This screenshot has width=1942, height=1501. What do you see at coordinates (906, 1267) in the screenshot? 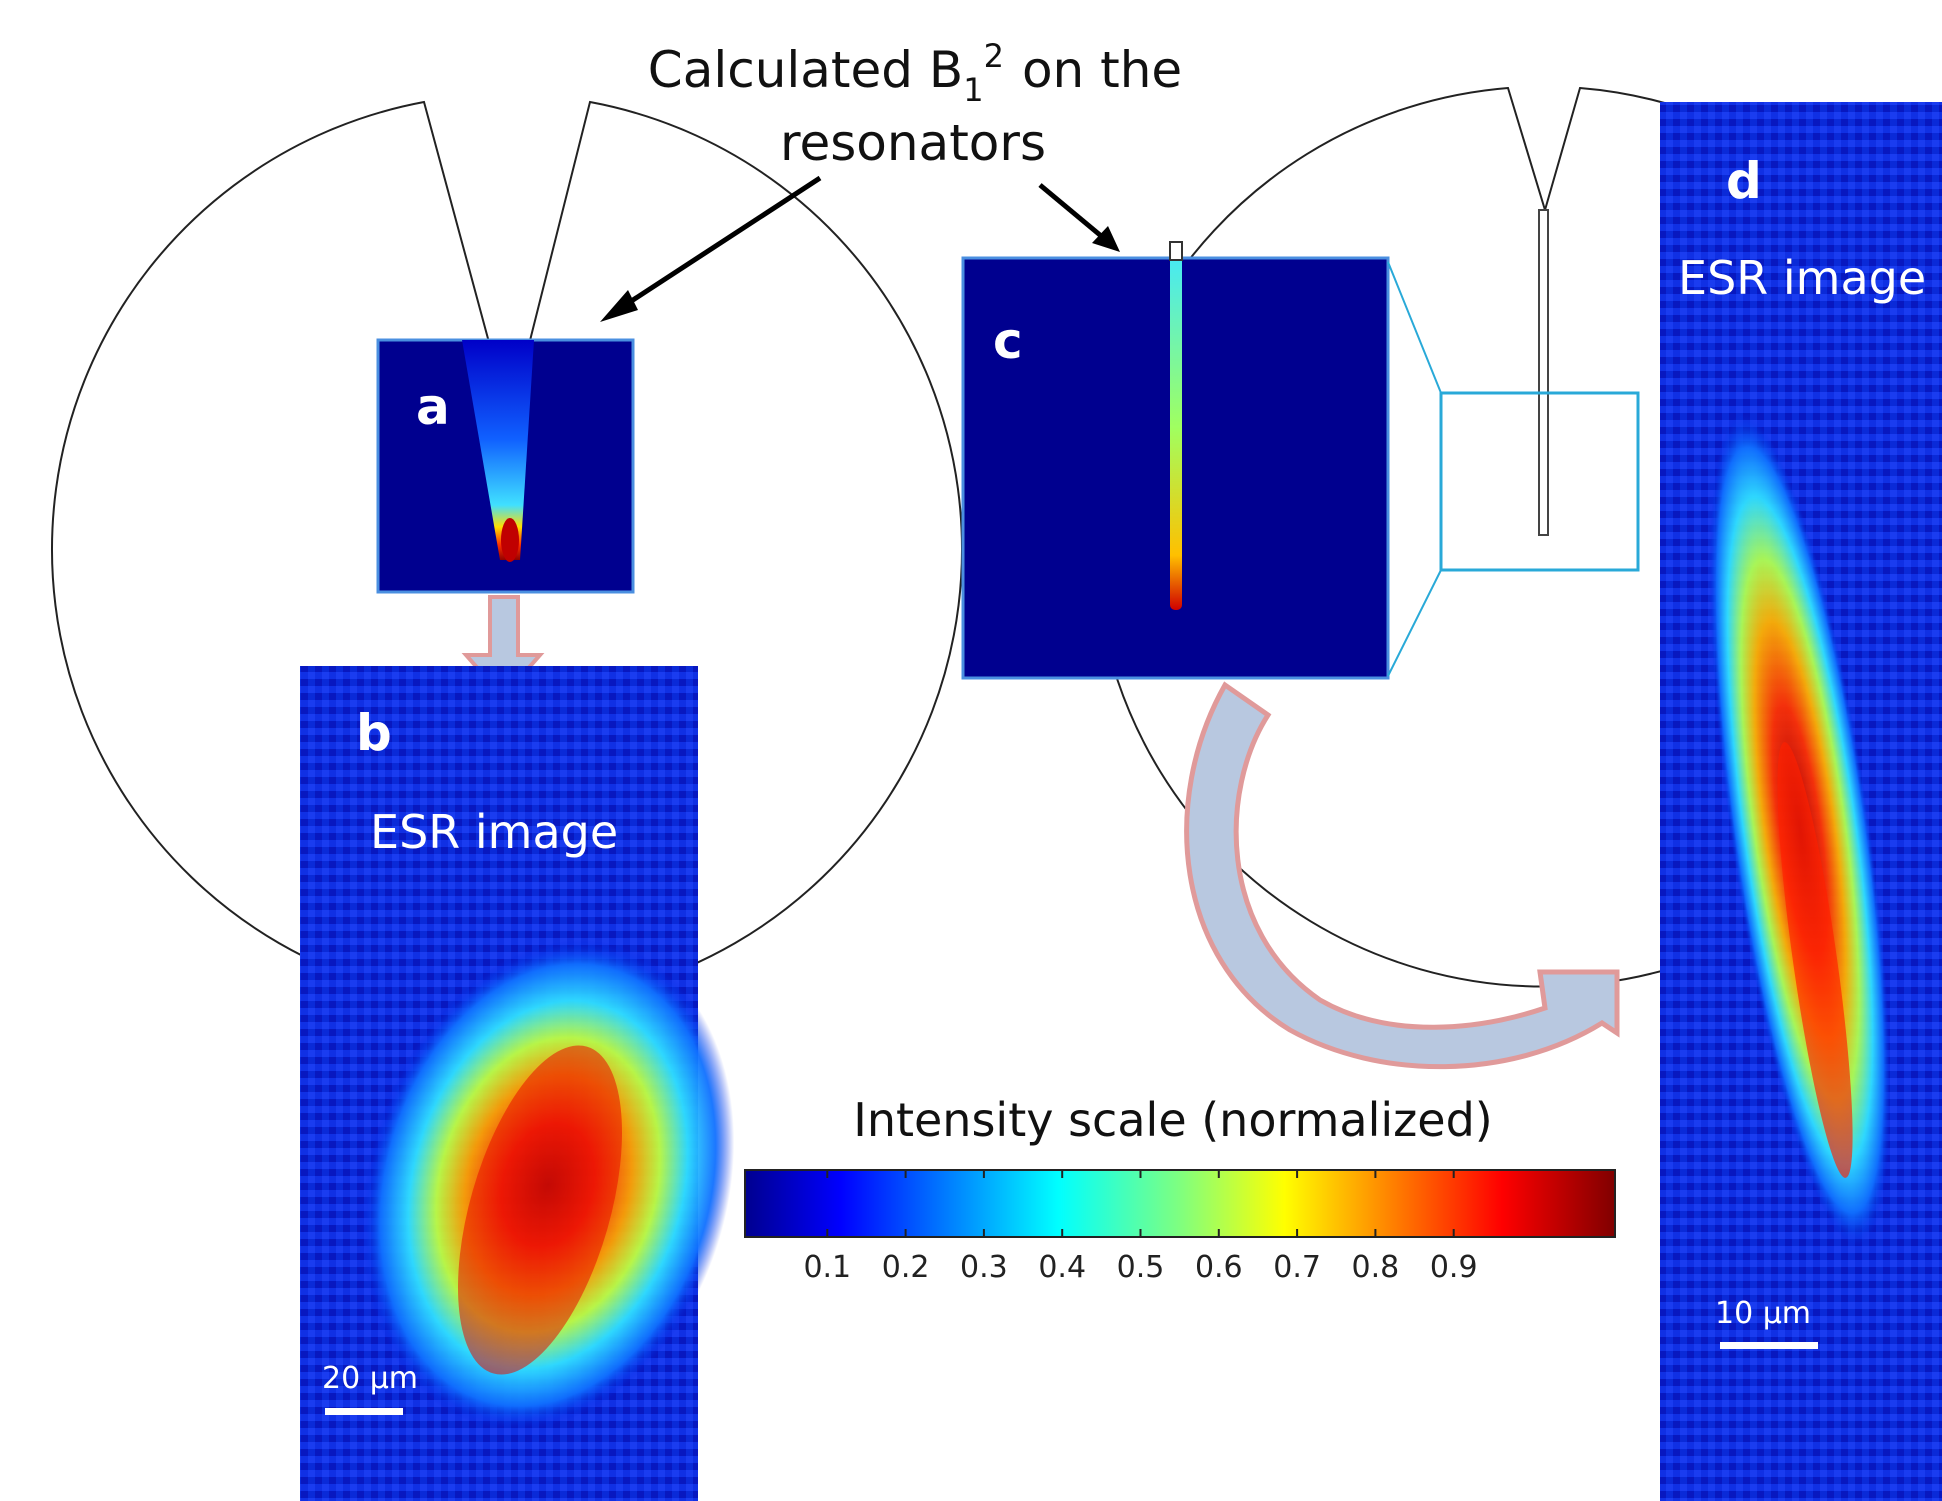
I see `colorbar-tick-label: 0.2` at bounding box center [906, 1267].